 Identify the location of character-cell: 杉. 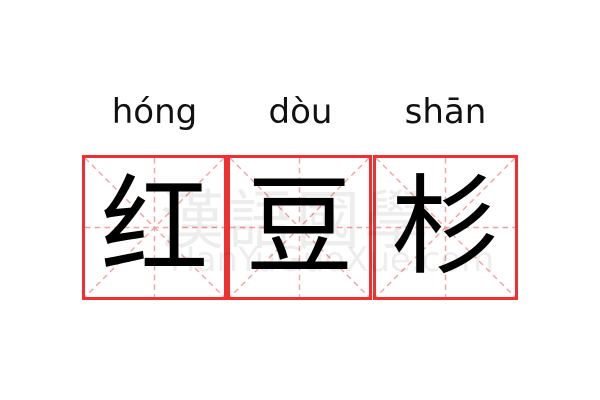
(445, 227).